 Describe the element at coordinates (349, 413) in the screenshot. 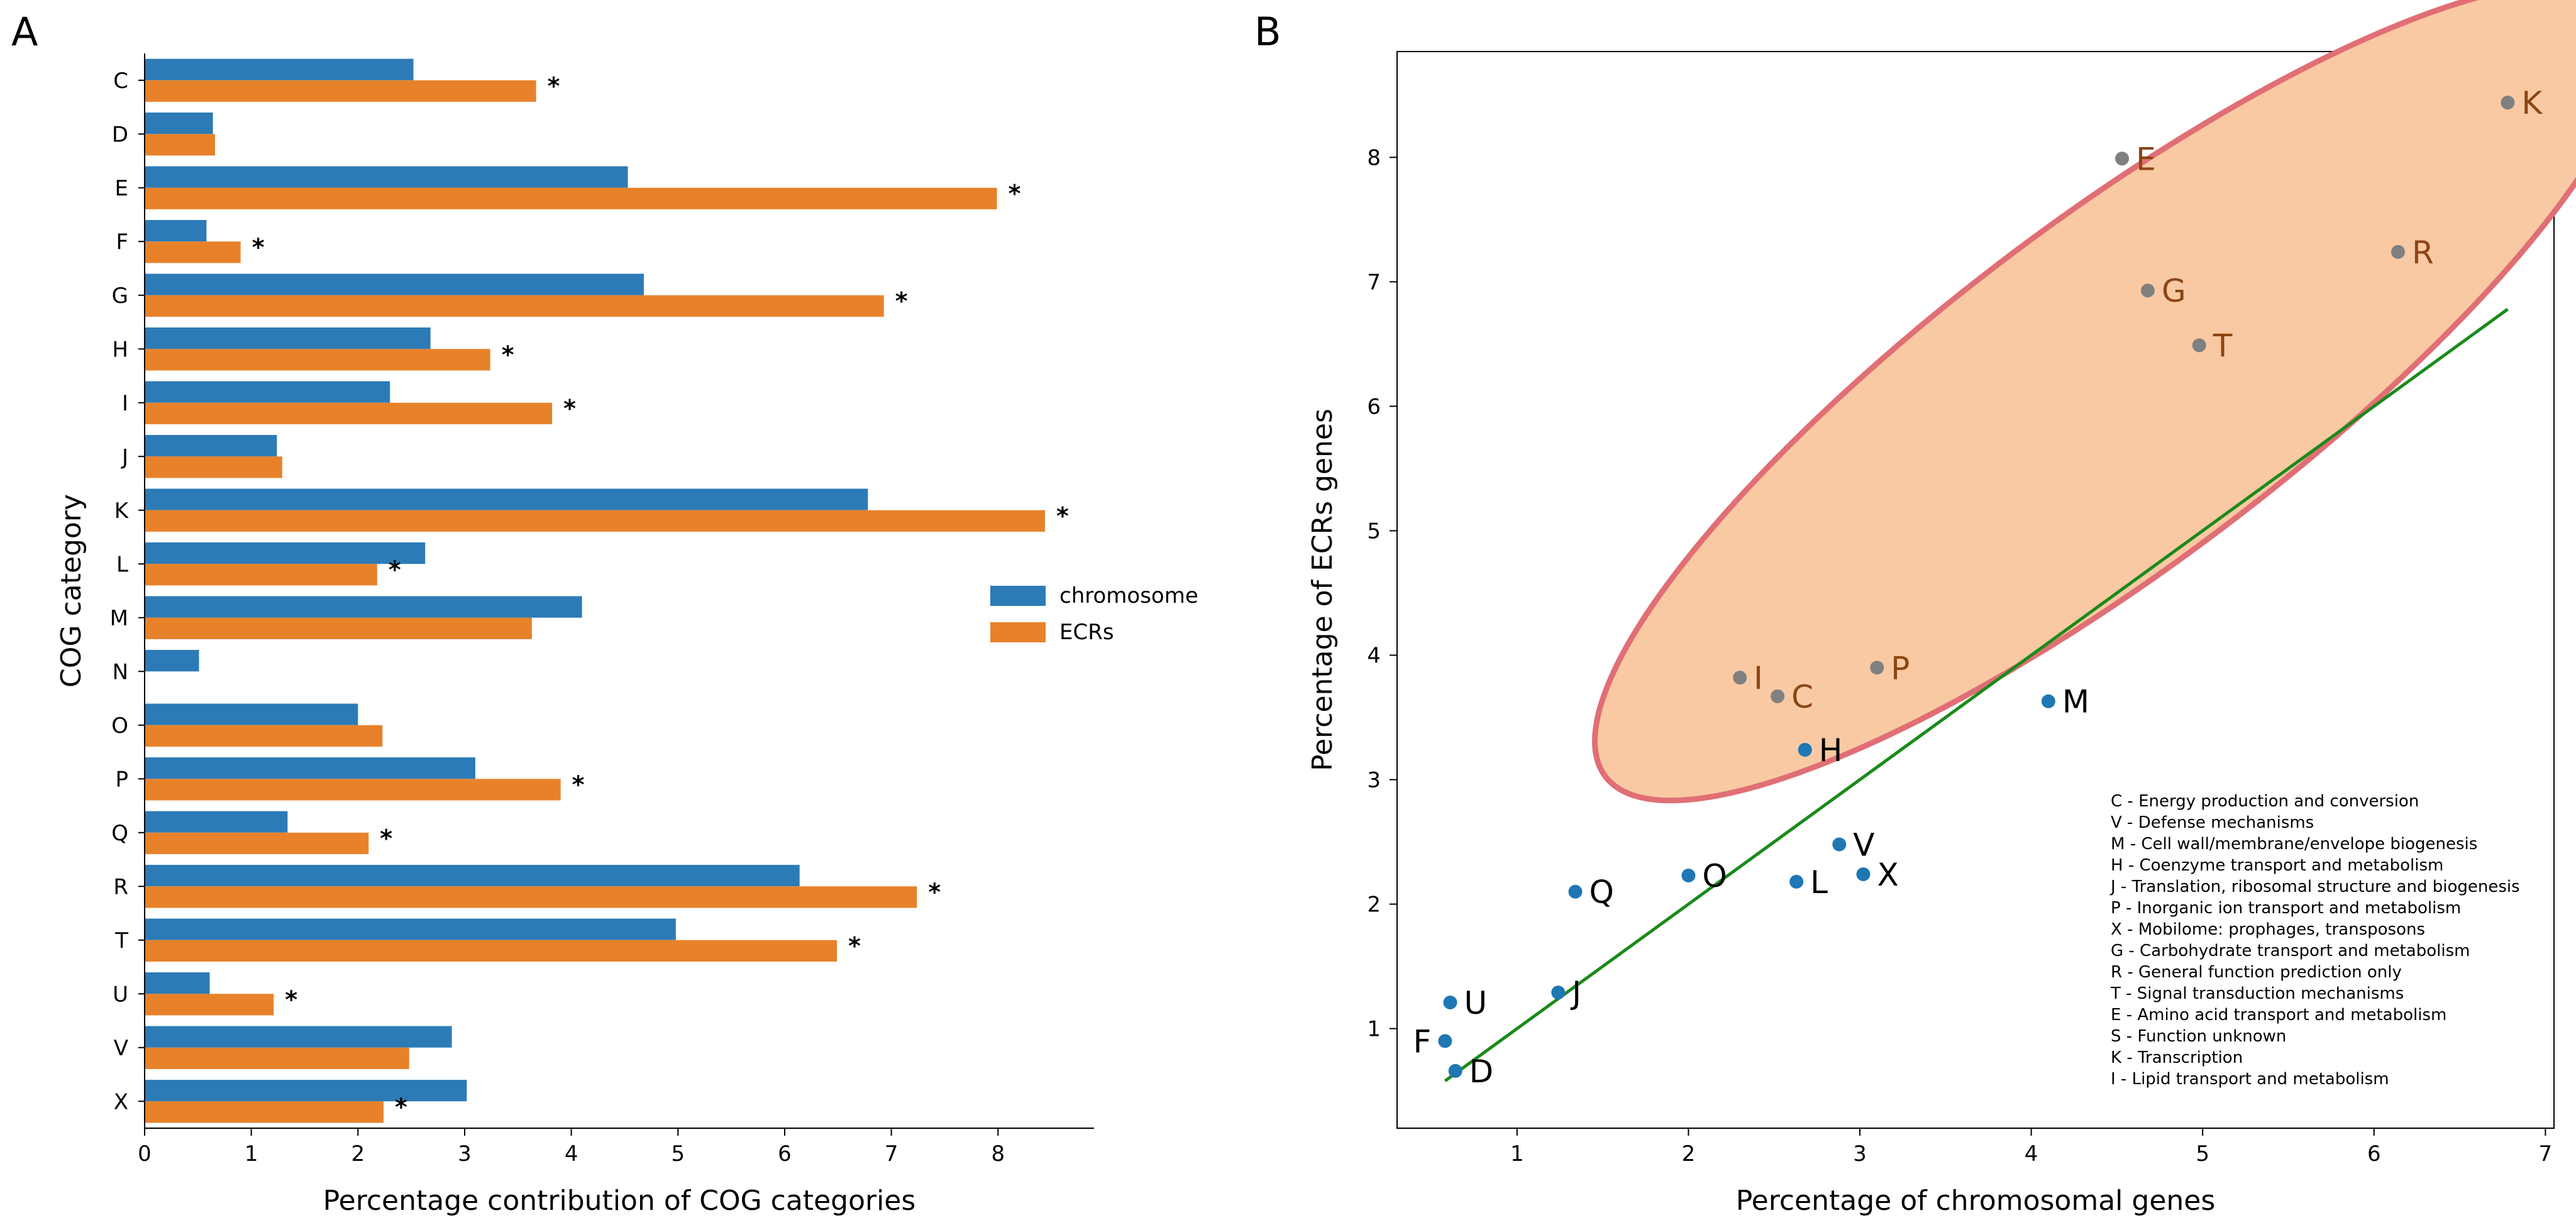

I see `bar-ecrs-I` at that location.